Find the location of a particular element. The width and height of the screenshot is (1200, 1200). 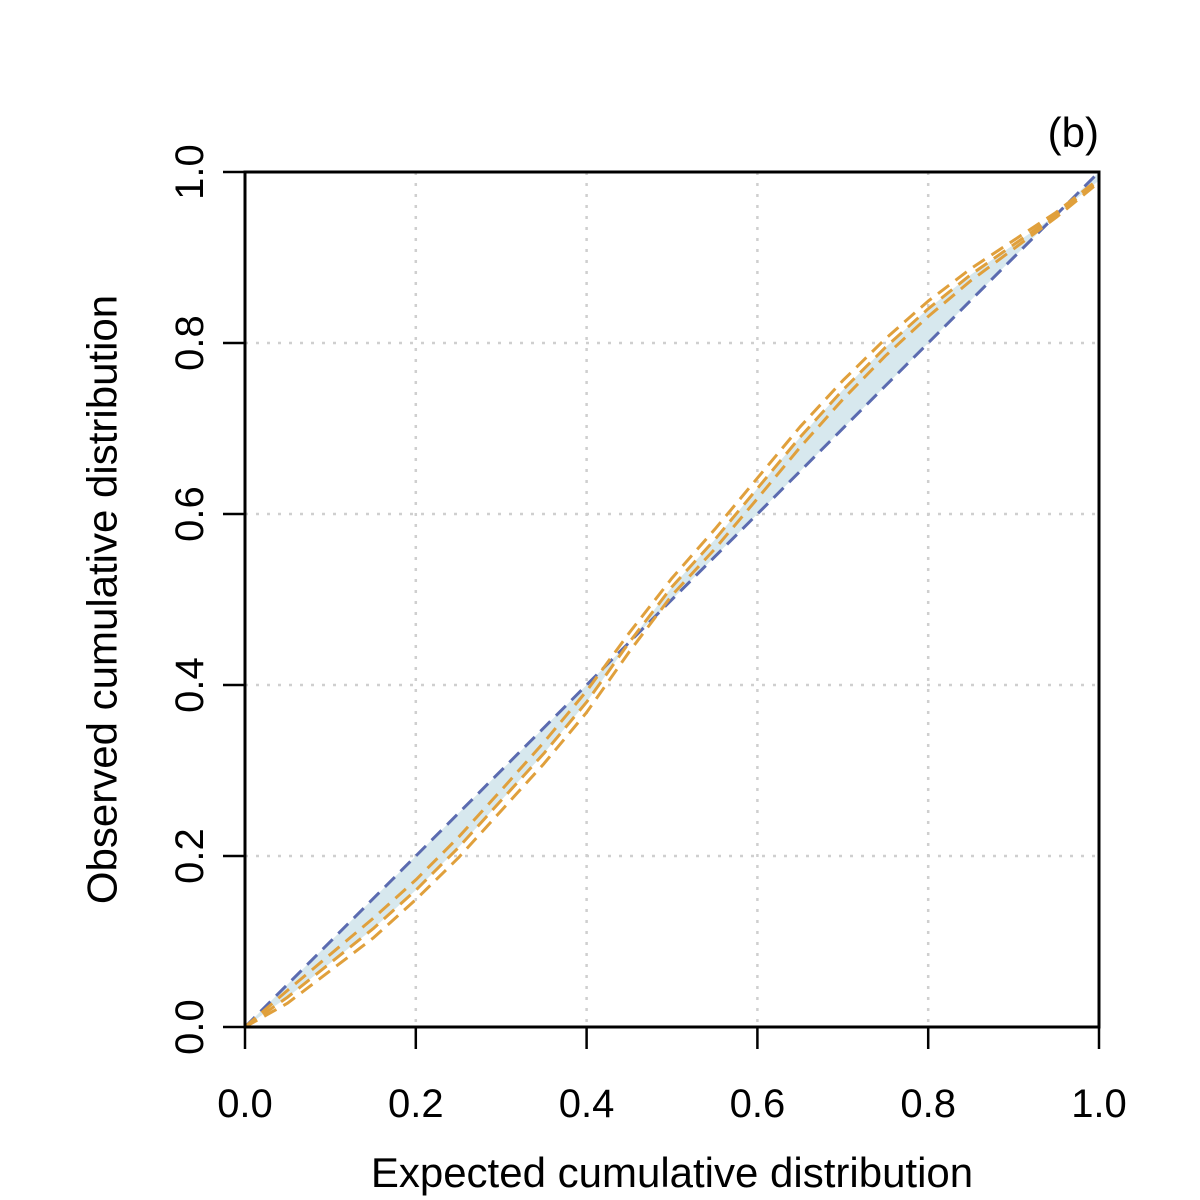

y-tick-label: 1.0 is located at coordinates (190, 172).